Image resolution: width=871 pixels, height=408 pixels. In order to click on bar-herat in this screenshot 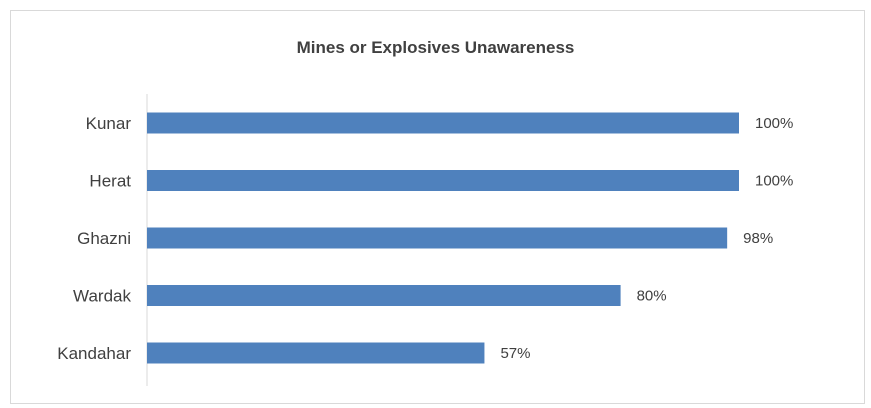, I will do `click(443, 180)`.